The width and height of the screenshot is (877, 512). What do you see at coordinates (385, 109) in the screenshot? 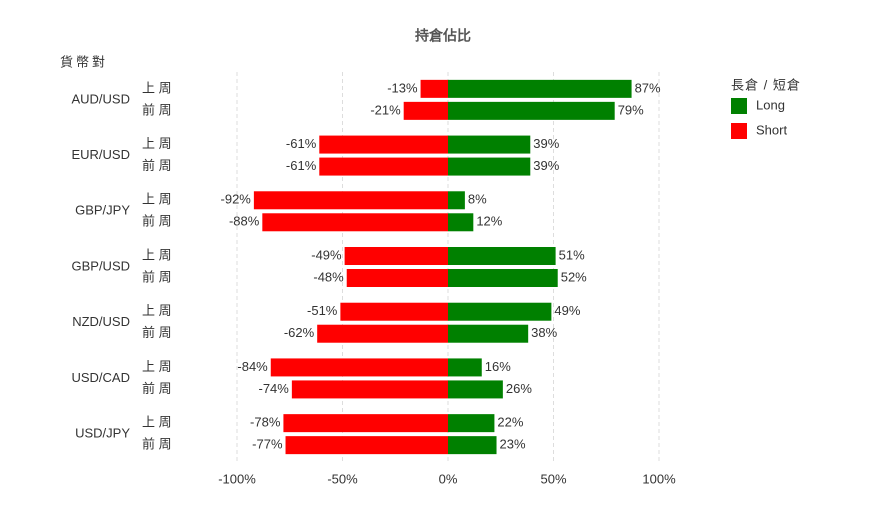
I see `data-label: -21%` at bounding box center [385, 109].